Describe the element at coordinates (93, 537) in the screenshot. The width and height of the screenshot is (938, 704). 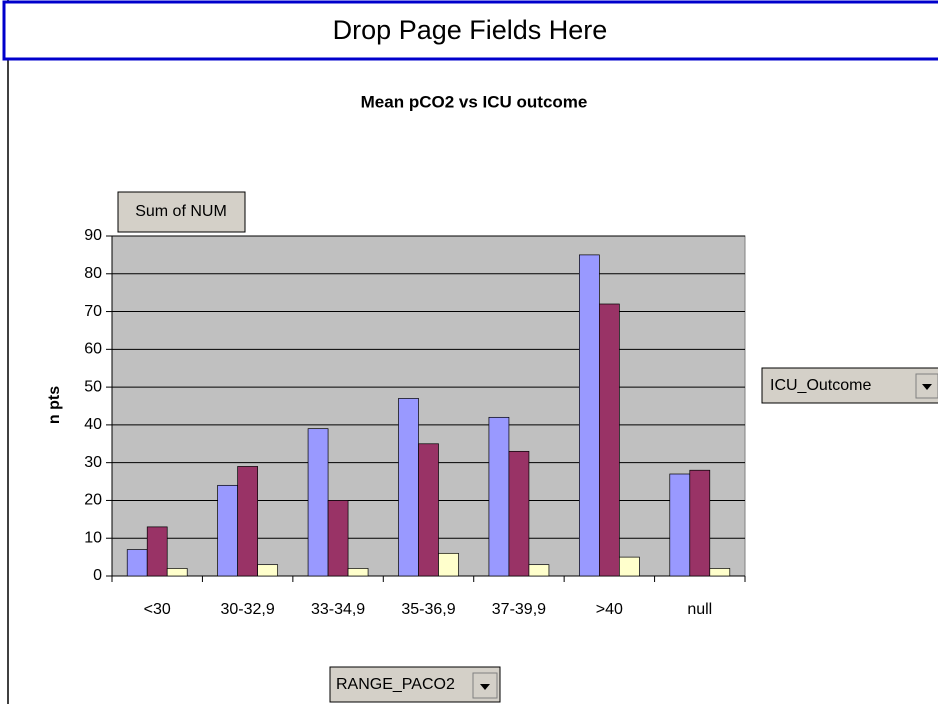
I see `y-tick-label: 10` at that location.